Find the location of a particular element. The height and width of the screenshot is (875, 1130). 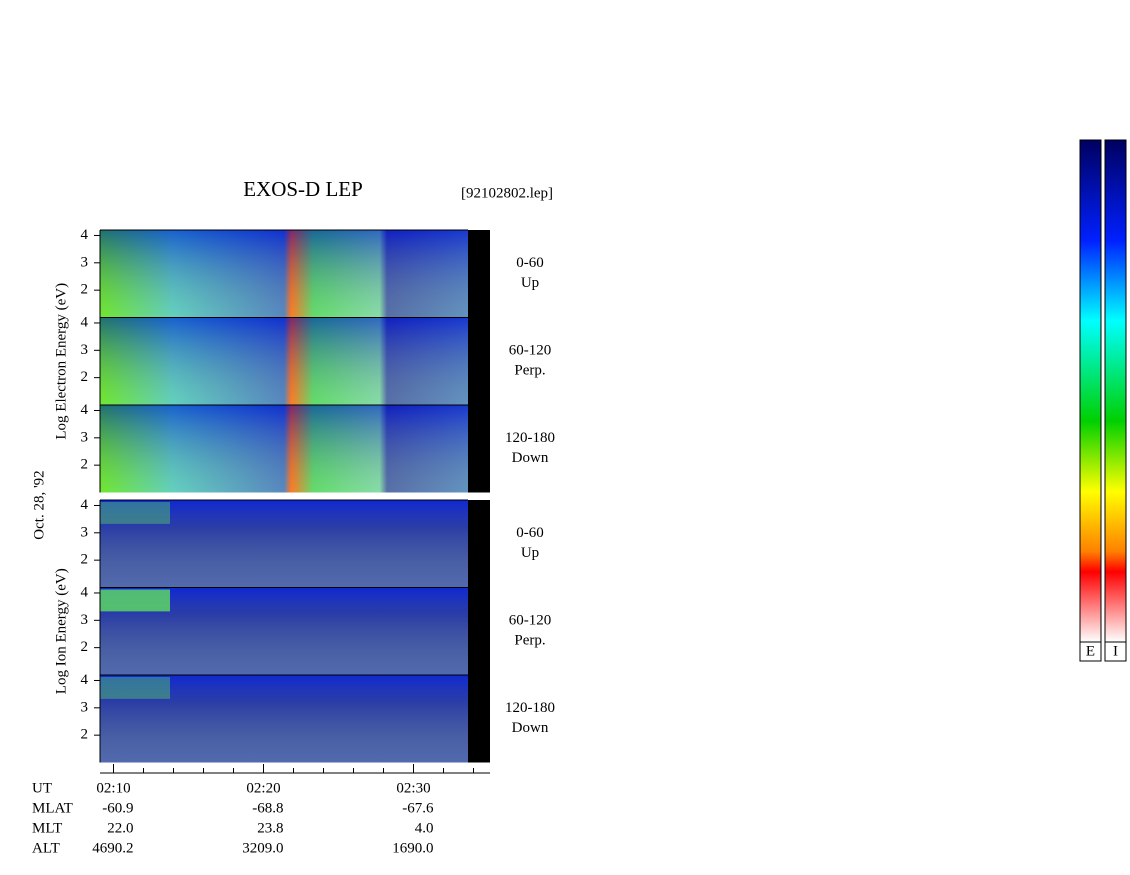

chart-title: EXOS-D LEP is located at coordinates (303, 189).